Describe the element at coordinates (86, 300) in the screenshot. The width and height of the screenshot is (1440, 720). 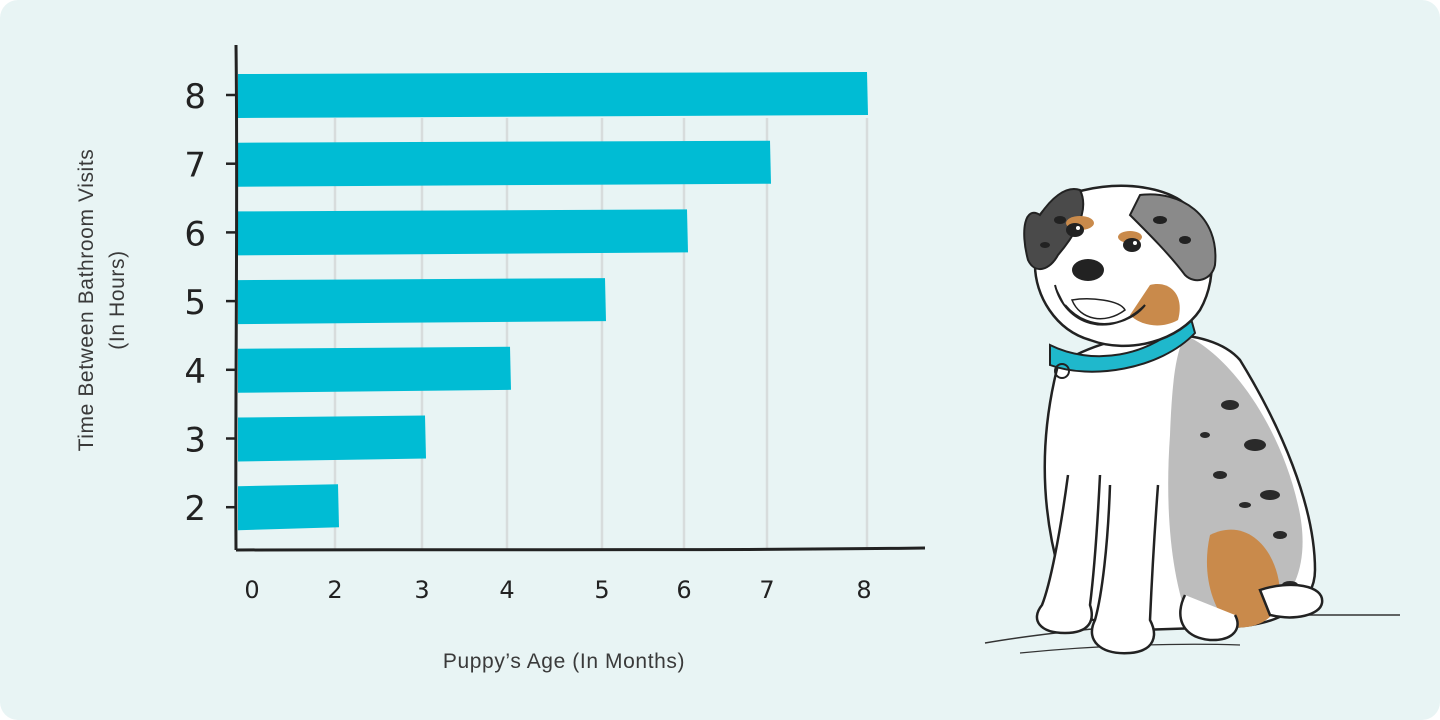
I see `y-axis-label-line-1: Time Between Bathroom Visits` at that location.